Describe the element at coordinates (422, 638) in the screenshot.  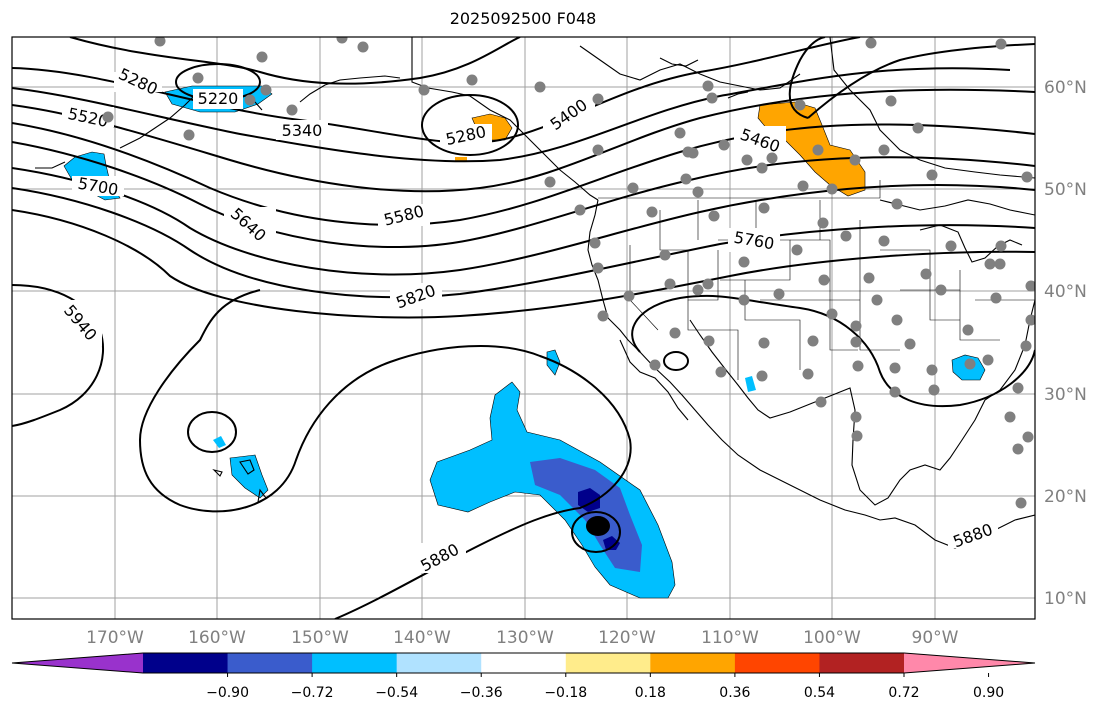
I see `lon-label-140w: 140°W` at that location.